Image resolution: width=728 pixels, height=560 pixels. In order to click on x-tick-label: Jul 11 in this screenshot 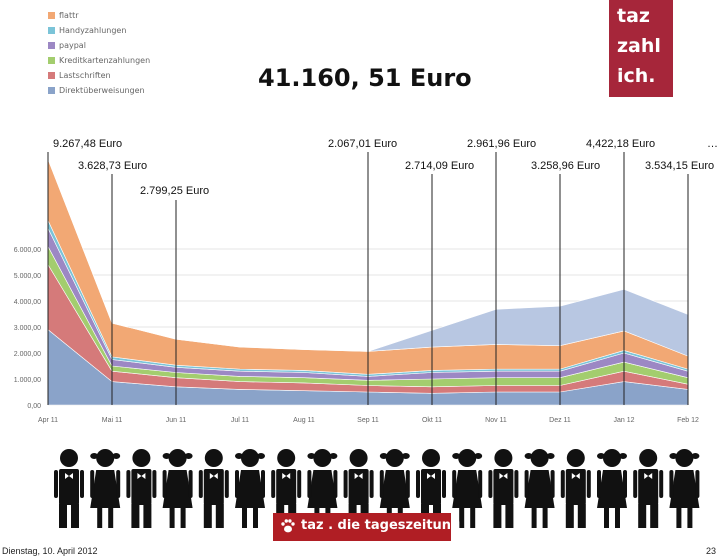, I will do `click(240, 420)`.